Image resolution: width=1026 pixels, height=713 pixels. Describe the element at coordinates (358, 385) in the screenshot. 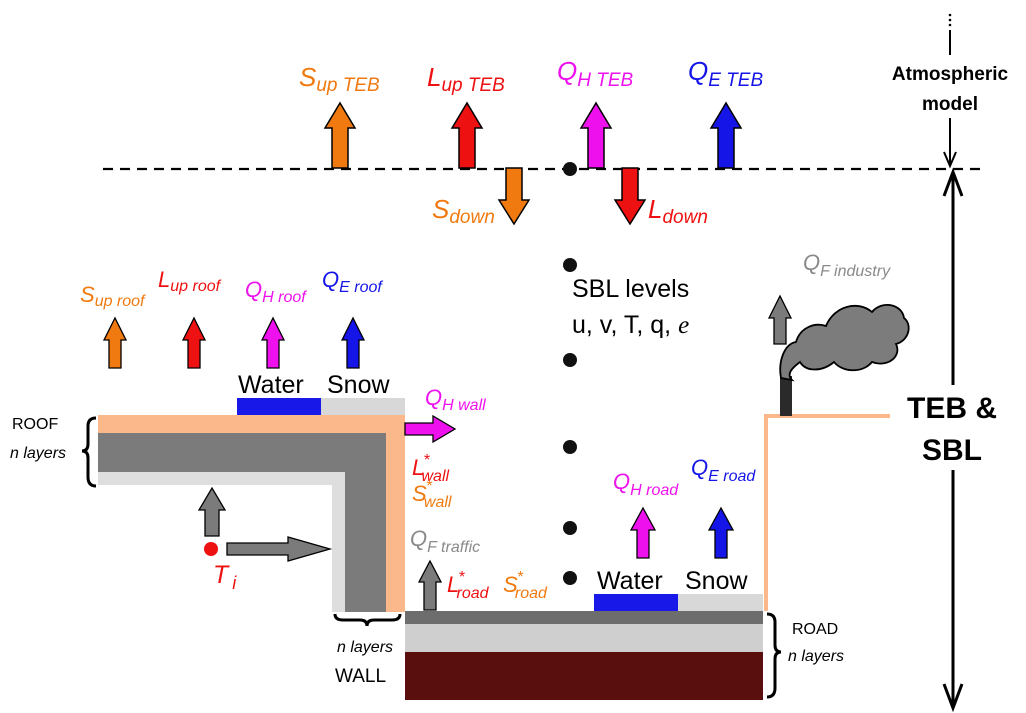

I see `roof-snow-label: Snow` at that location.